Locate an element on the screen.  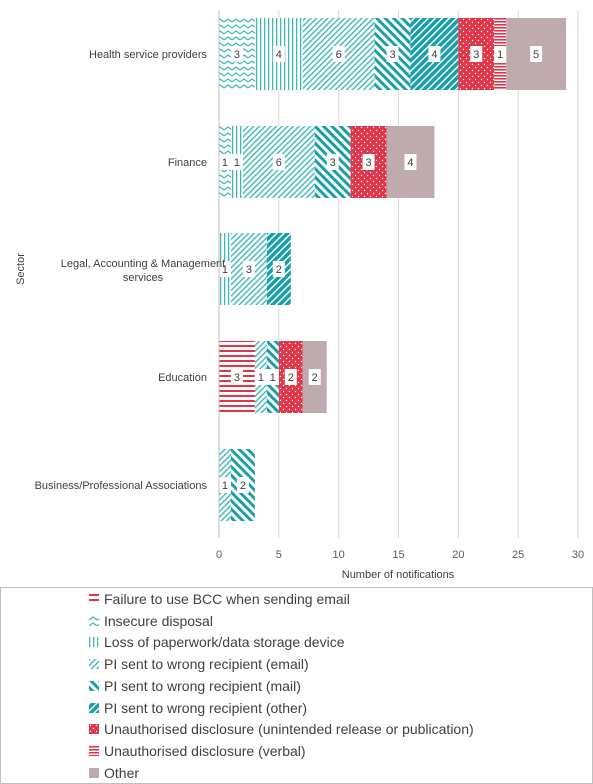
legend-item: Insecure disposal is located at coordinates (151, 621).